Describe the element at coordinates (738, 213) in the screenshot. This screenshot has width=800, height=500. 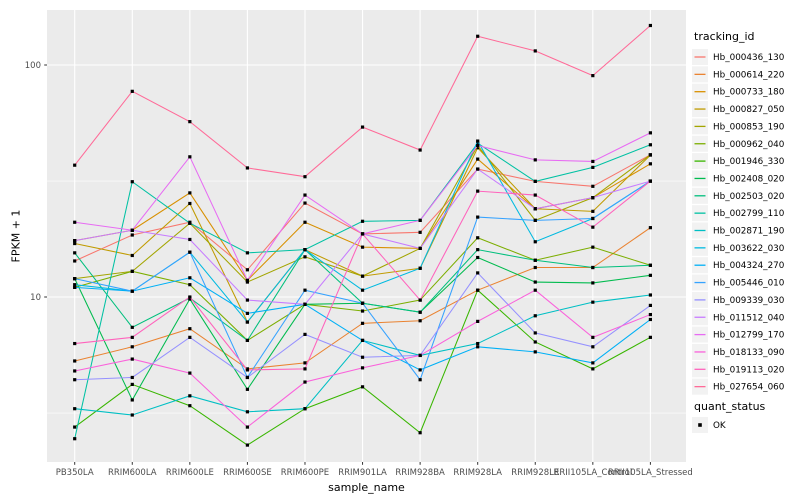
I see `legend-item: Hb_002799_110` at that location.